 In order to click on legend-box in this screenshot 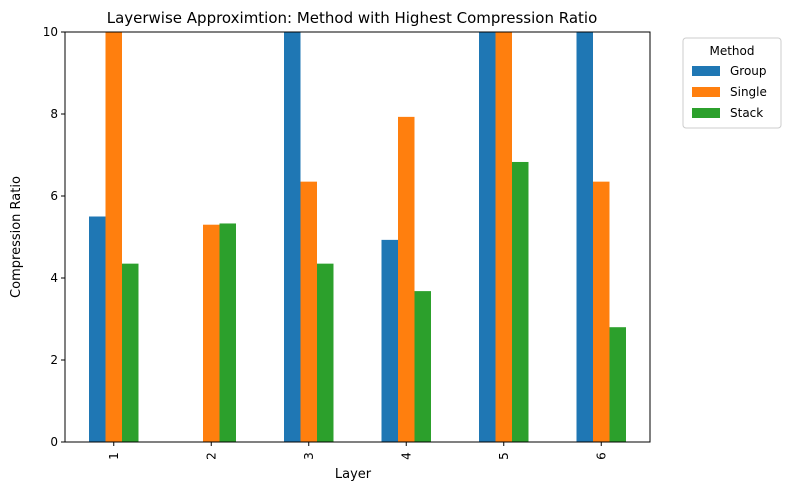, I will do `click(732, 83)`.